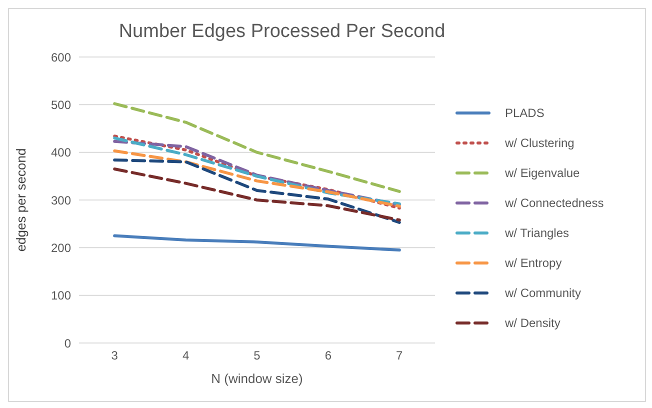  Describe the element at coordinates (21, 200) in the screenshot. I see `y-axis-title: edges per second` at that location.